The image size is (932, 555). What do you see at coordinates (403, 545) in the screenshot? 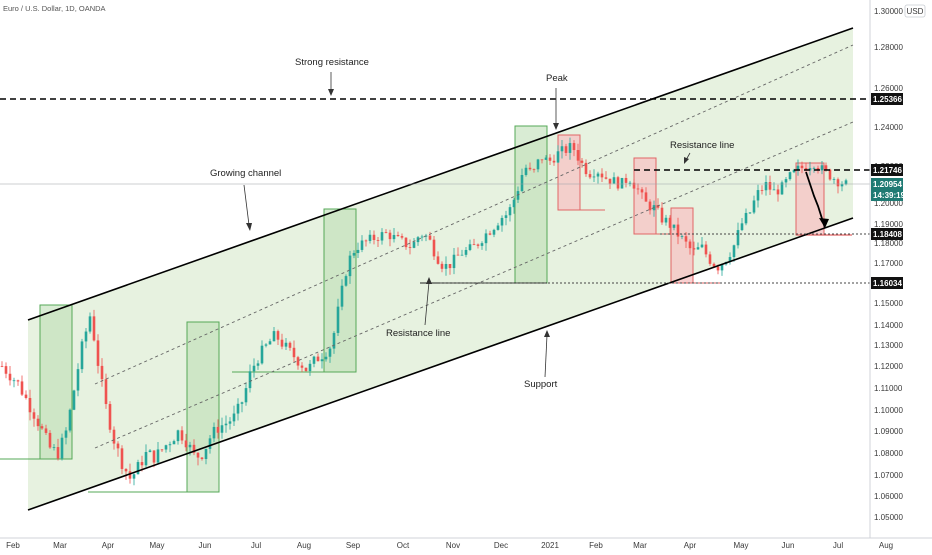
I see `x-tick-label: Oct` at bounding box center [403, 545].